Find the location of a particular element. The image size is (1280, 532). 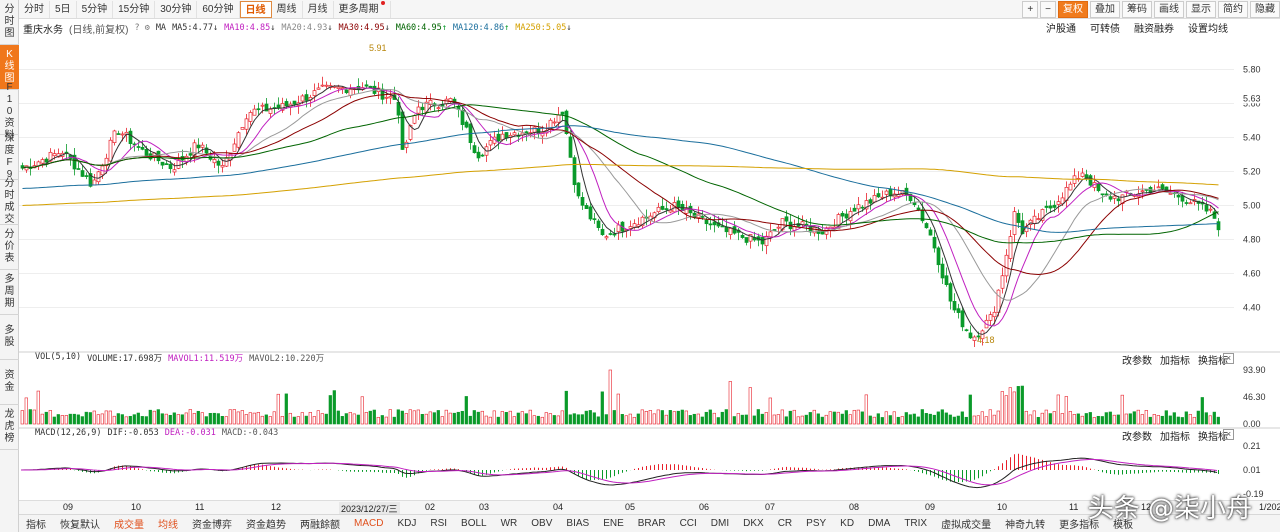

period-1: 5日 is located at coordinates (63, 9).